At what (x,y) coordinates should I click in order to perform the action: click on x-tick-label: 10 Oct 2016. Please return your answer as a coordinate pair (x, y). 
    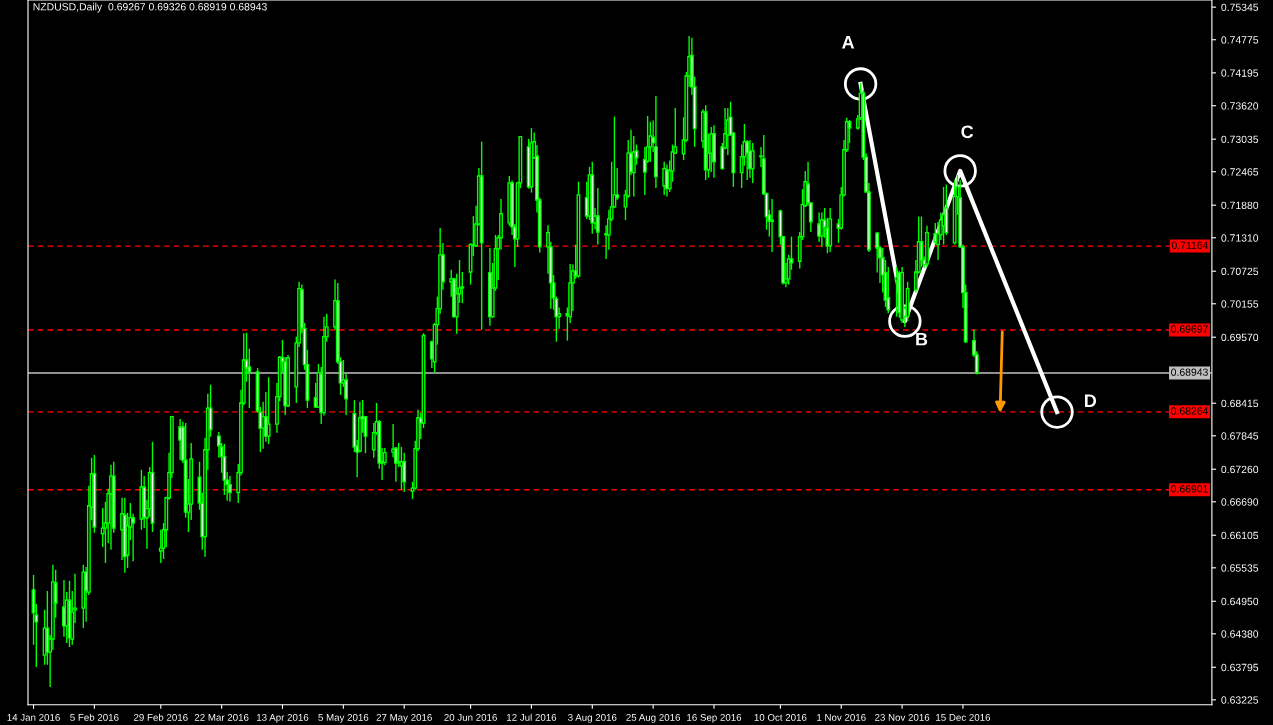
    Looking at the image, I should click on (780, 717).